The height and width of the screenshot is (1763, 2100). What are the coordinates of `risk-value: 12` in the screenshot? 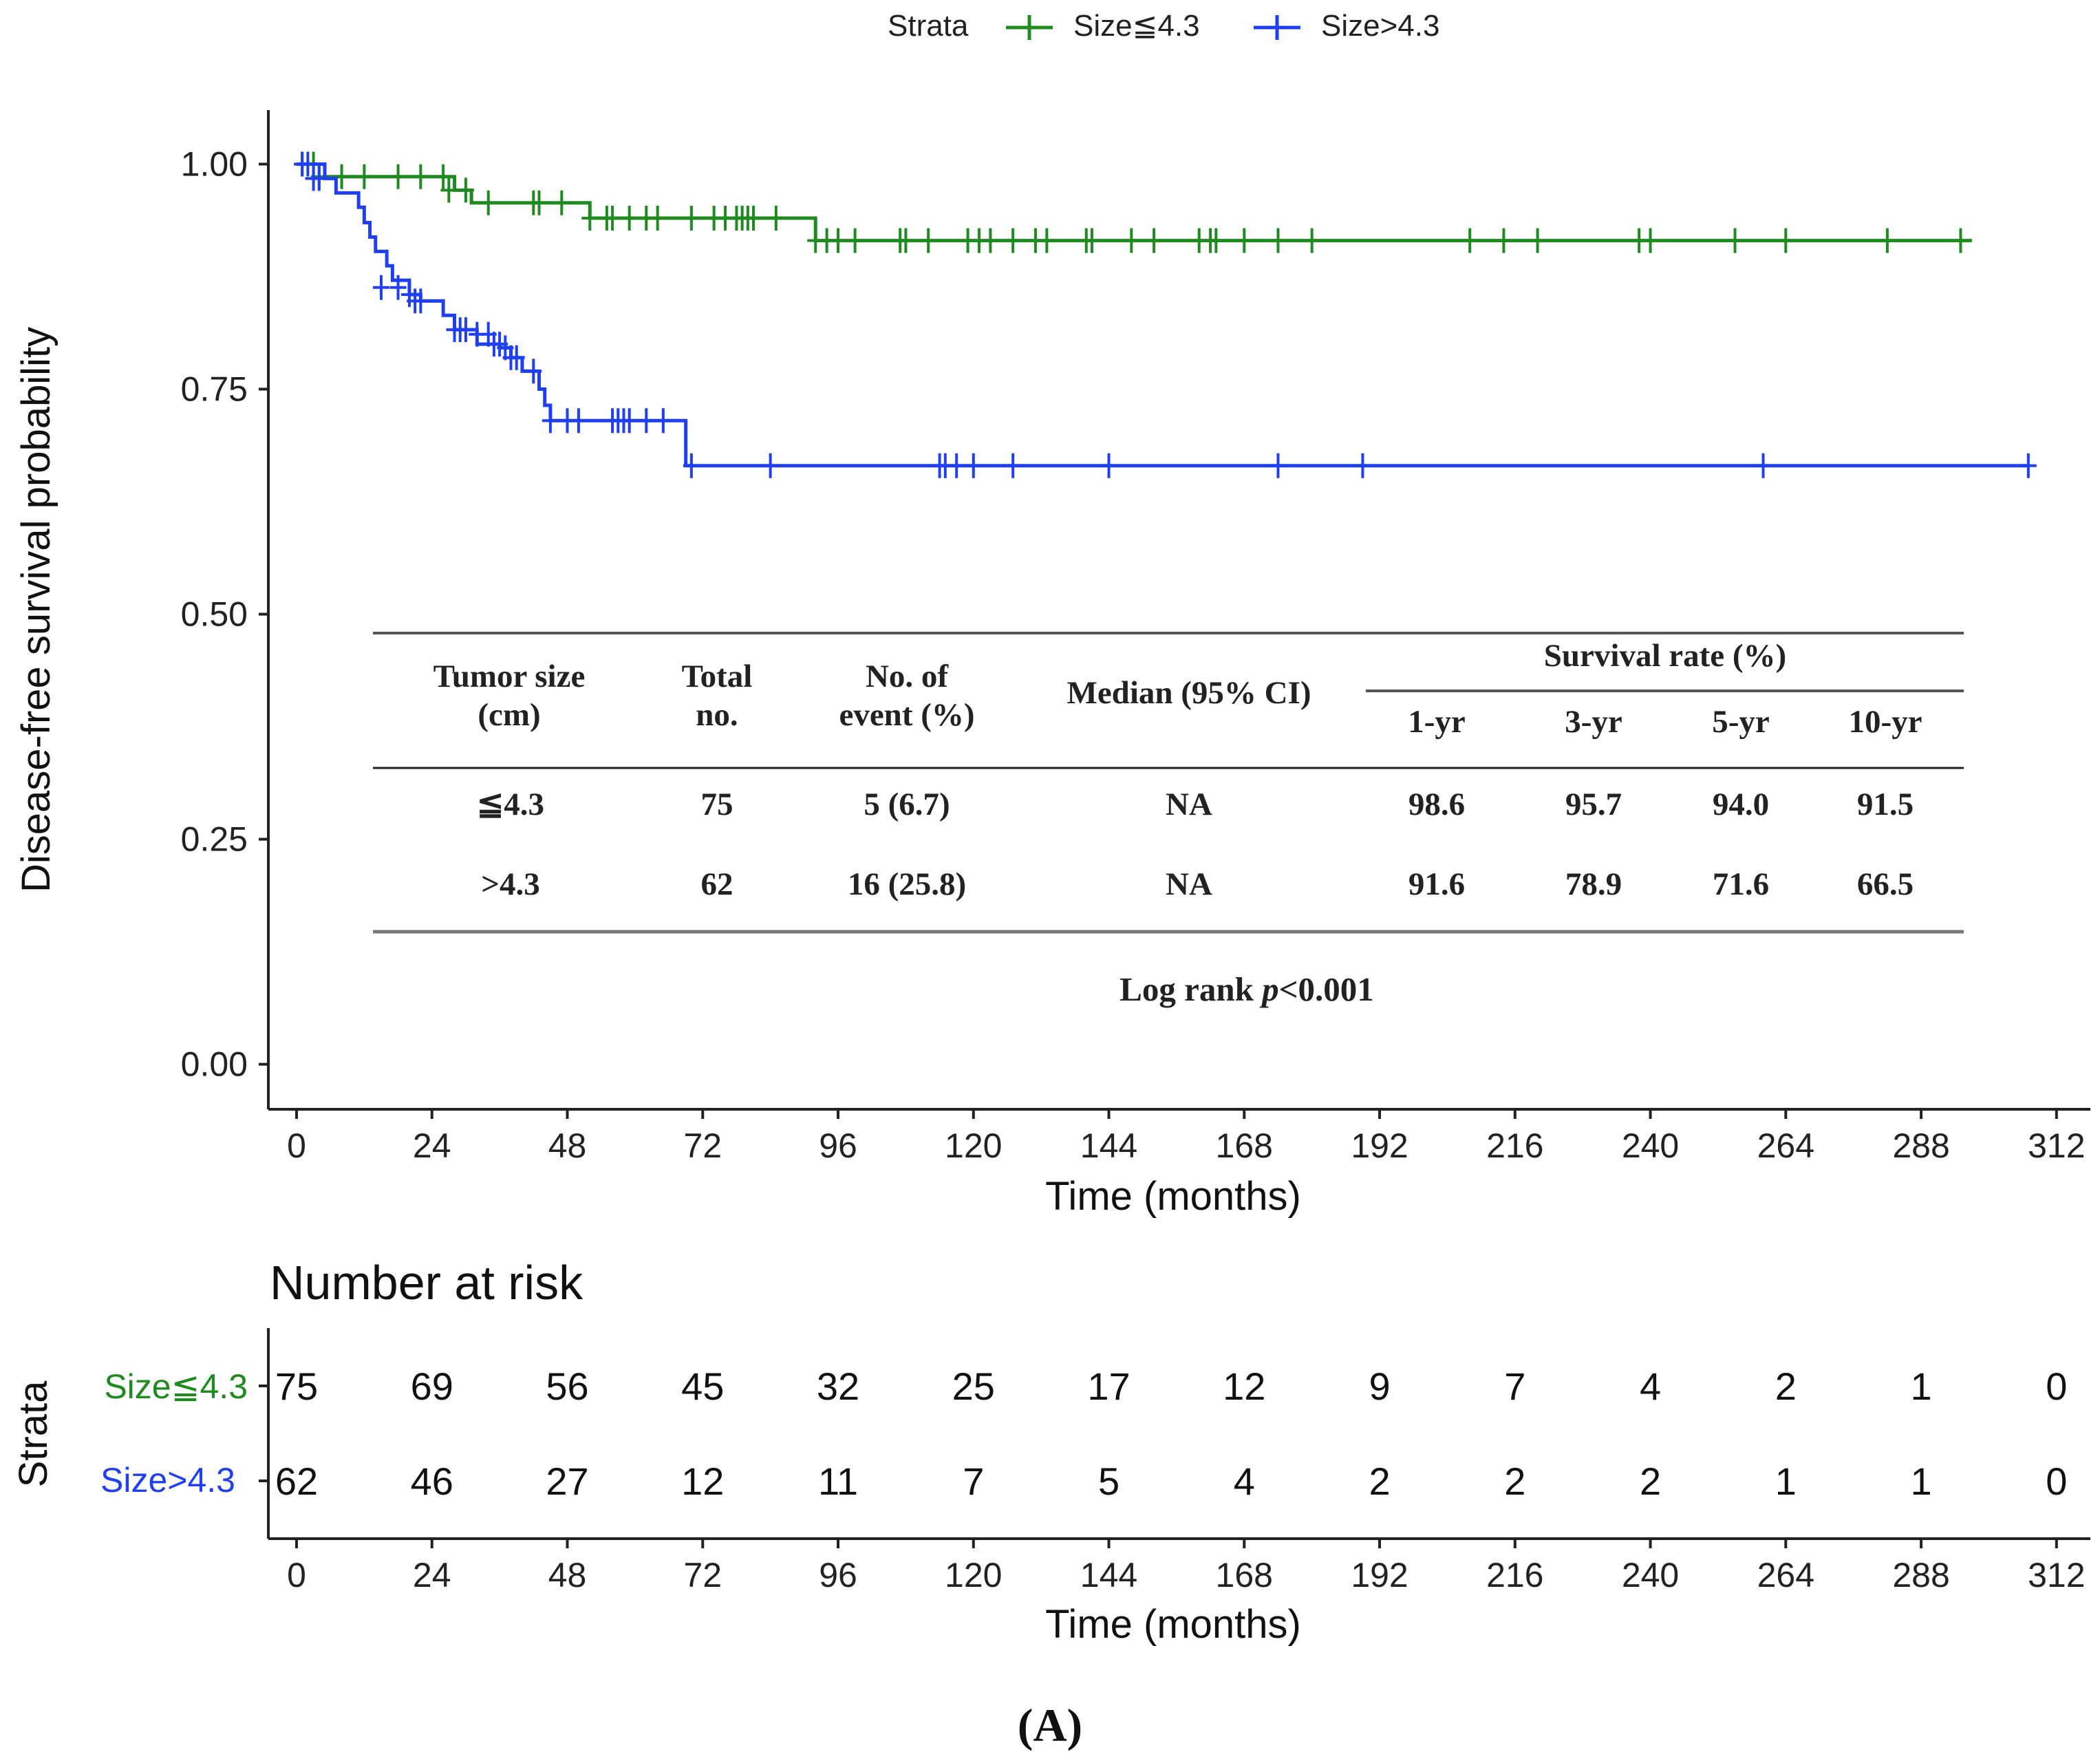 It's located at (702, 1481).